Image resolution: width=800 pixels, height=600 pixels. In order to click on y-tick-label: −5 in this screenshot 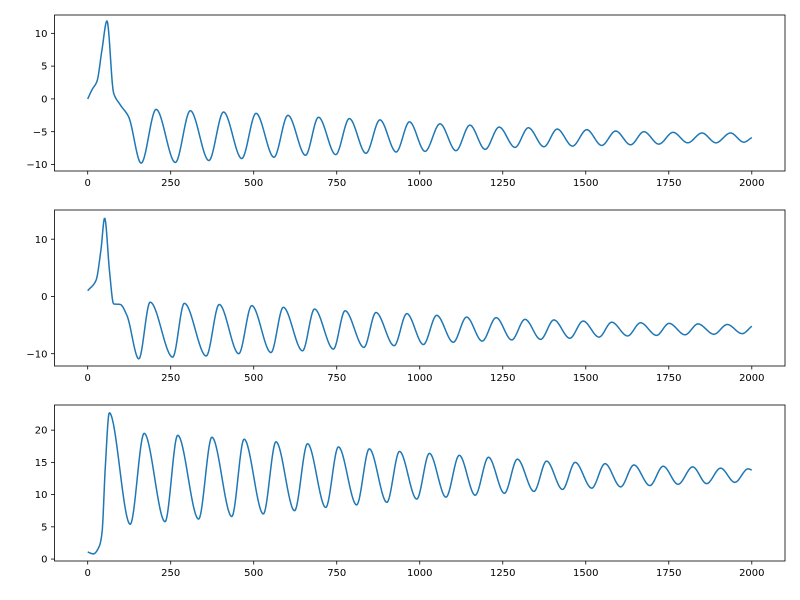, I will do `click(40, 132)`.